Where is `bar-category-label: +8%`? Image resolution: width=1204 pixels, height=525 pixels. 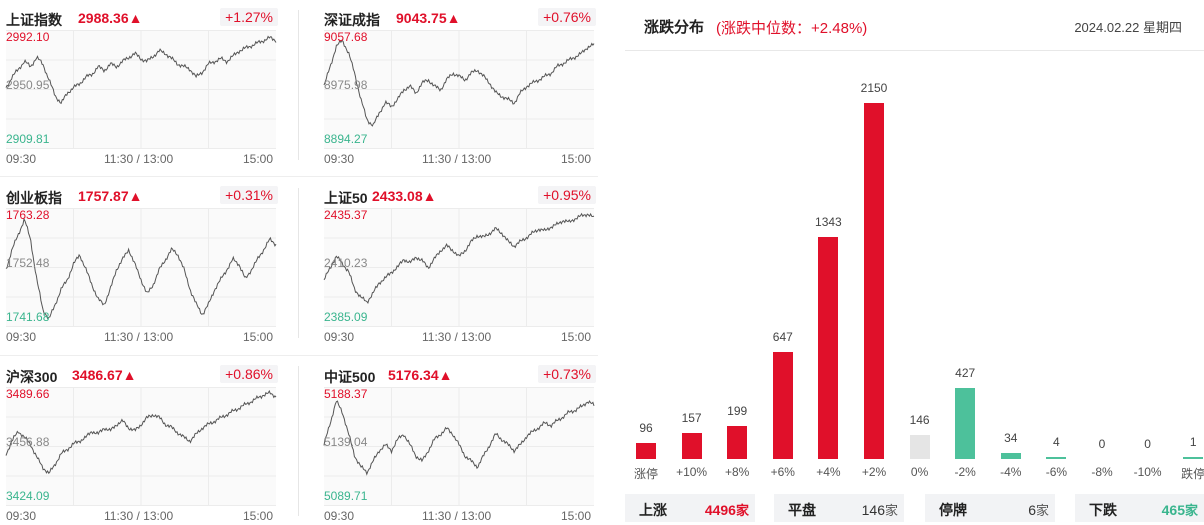 bar-category-label: +8% is located at coordinates (737, 472).